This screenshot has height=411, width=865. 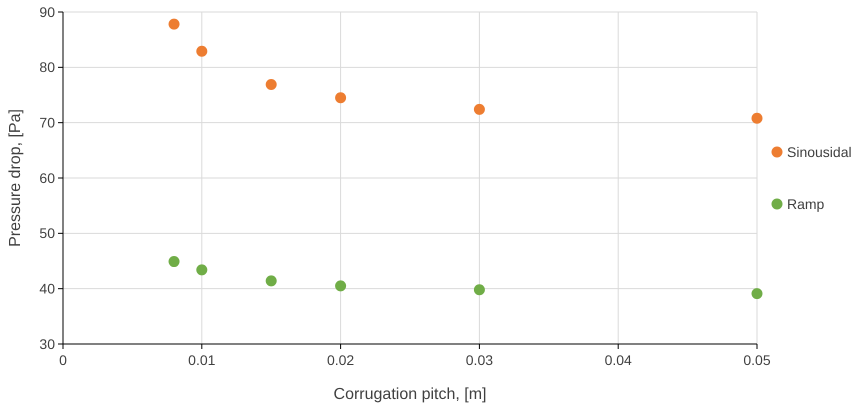 What do you see at coordinates (47, 178) in the screenshot?
I see `y-tick-label: 60` at bounding box center [47, 178].